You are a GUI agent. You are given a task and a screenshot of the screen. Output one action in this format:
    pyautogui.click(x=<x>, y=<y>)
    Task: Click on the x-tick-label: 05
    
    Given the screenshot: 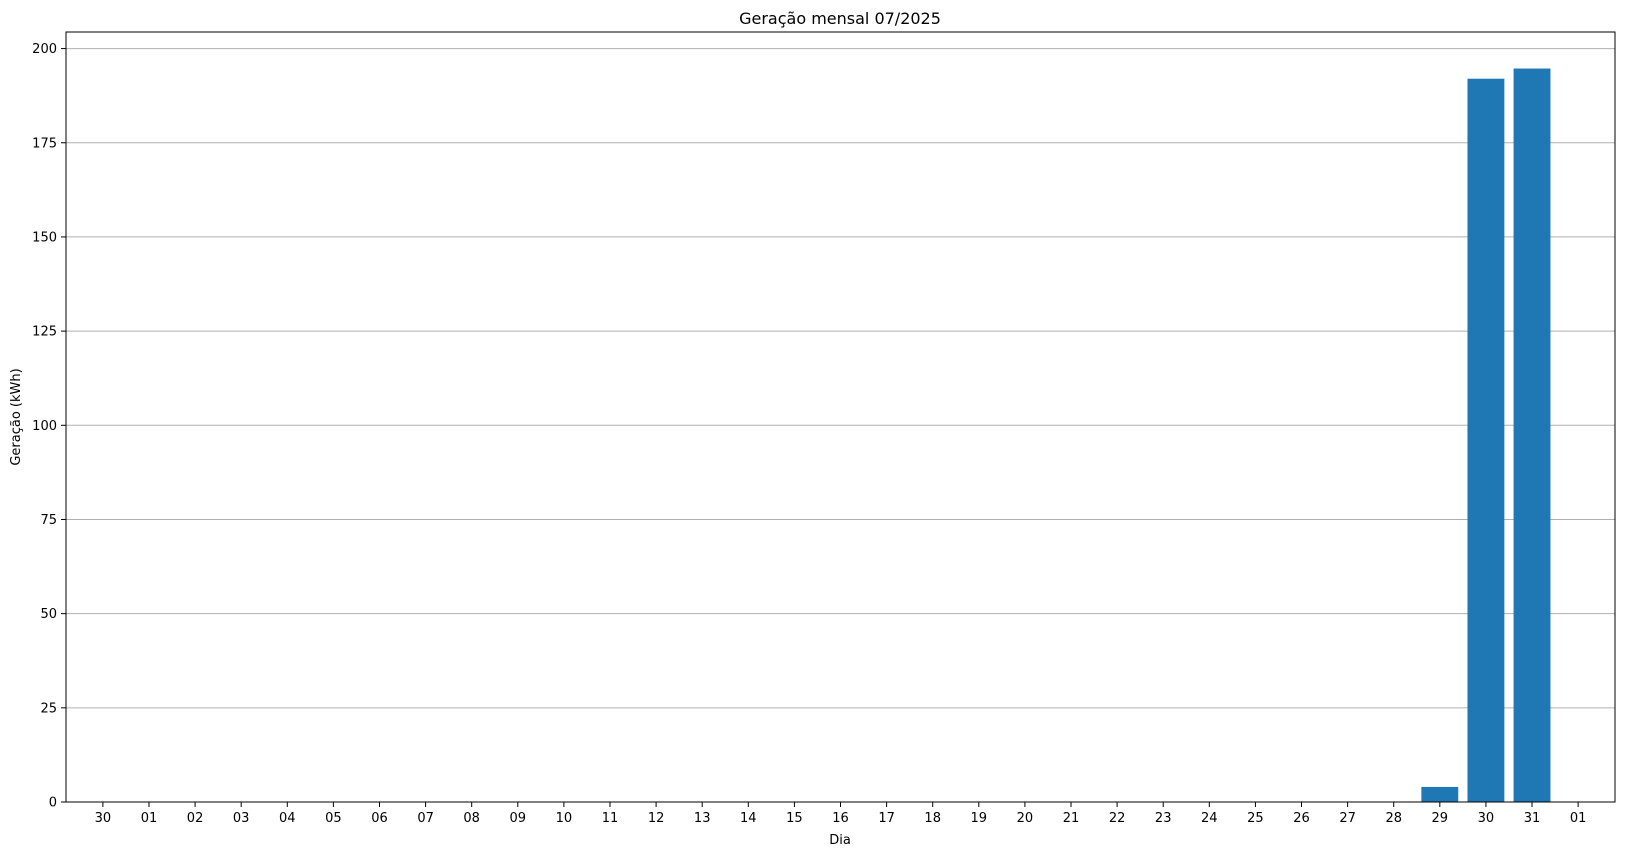 What is the action you would take?
    pyautogui.click(x=333, y=818)
    